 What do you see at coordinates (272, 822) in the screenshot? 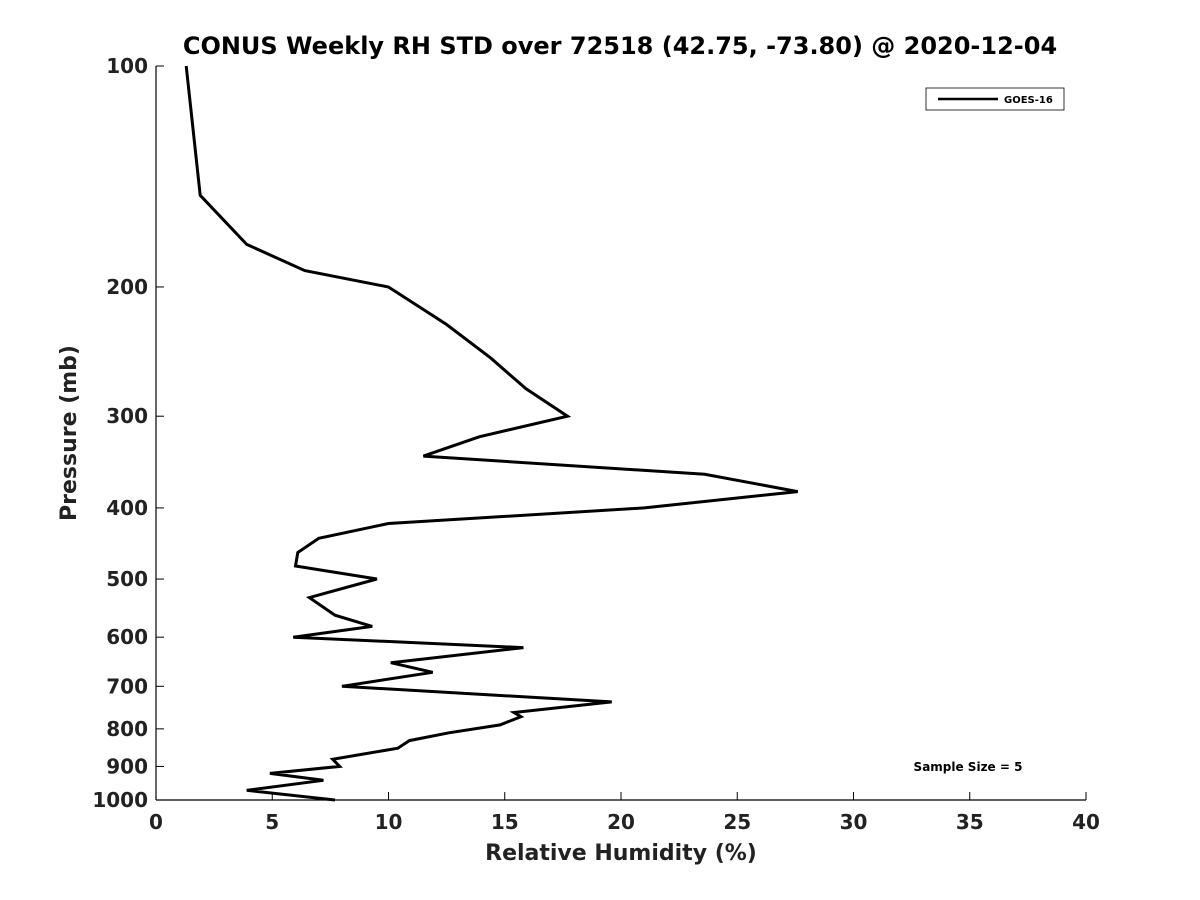
I see `x-tick-label: 5` at bounding box center [272, 822].